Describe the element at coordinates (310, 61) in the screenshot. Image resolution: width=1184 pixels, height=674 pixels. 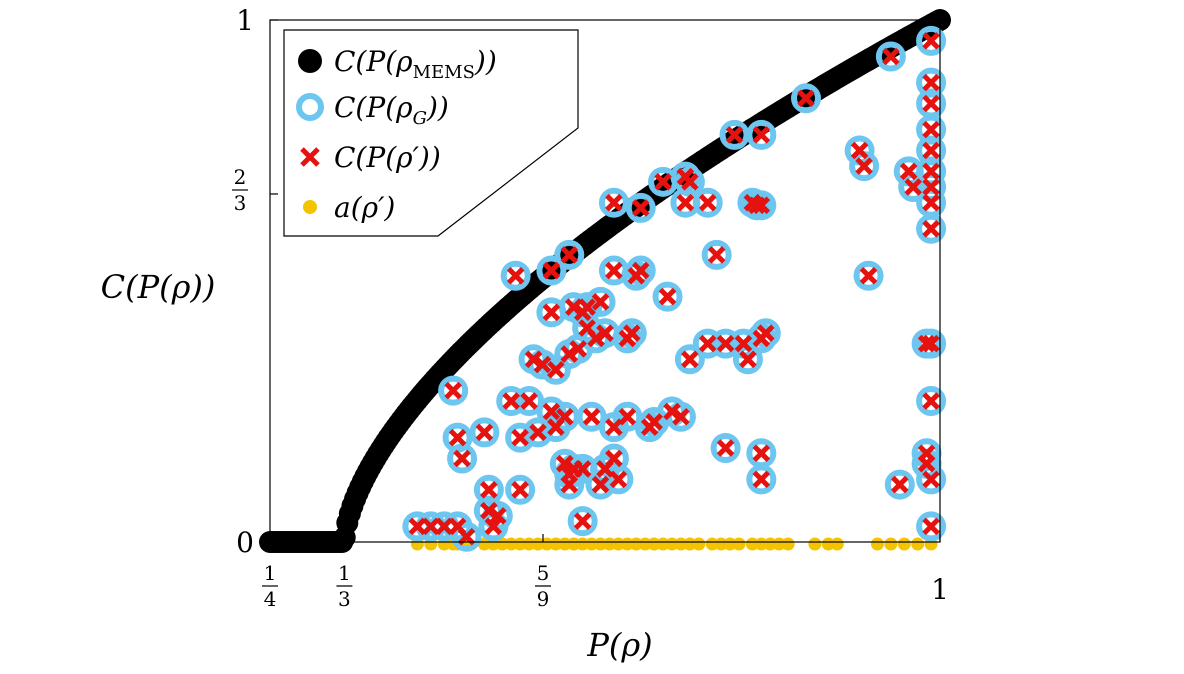
I see `legend-marker-filled-circle` at that location.